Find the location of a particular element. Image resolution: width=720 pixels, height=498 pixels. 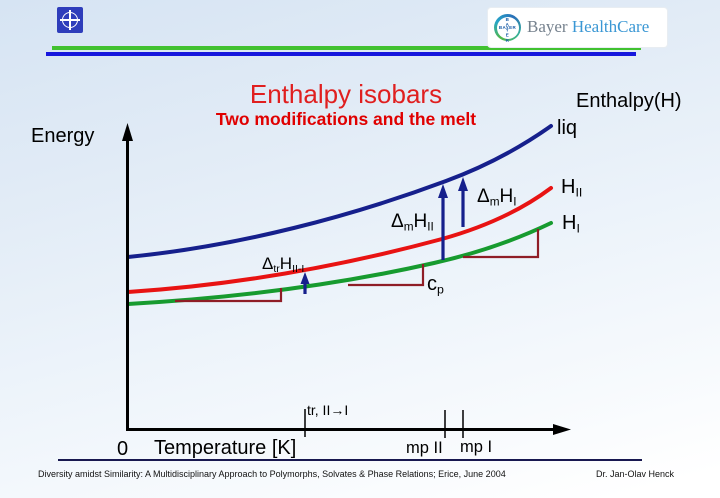

dtr-sub1: tr is located at coordinates (276, 268).